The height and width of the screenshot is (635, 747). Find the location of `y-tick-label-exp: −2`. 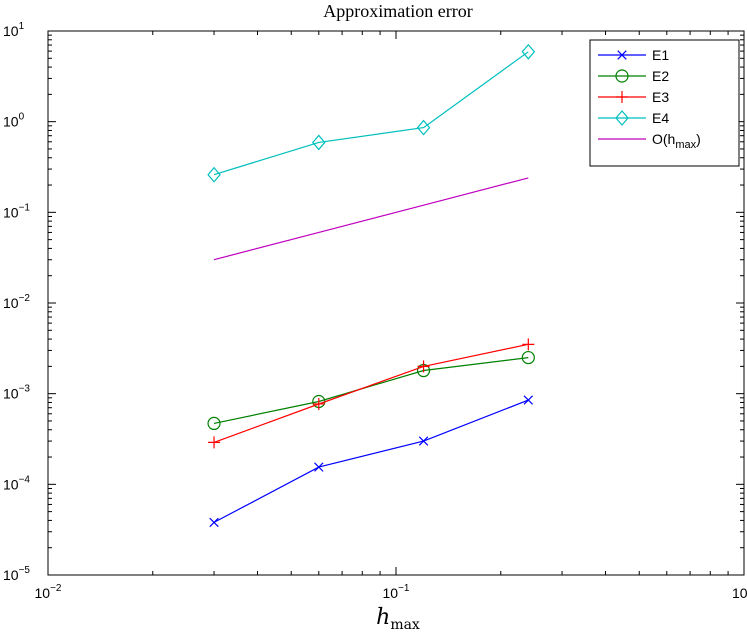

y-tick-label-exp: −2 is located at coordinates (25, 298).